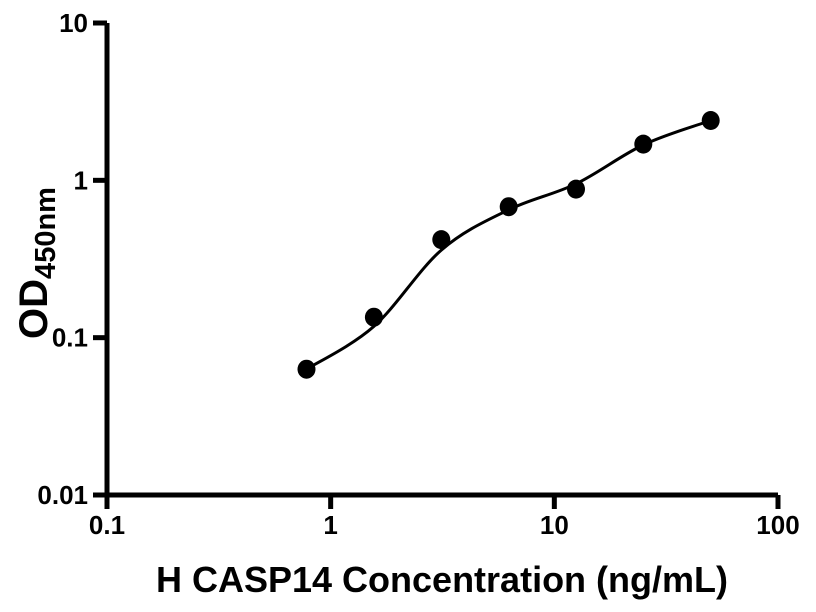 This screenshot has width=816, height=612. Describe the element at coordinates (554, 525) in the screenshot. I see `x-axis-tick-label: 10` at that location.